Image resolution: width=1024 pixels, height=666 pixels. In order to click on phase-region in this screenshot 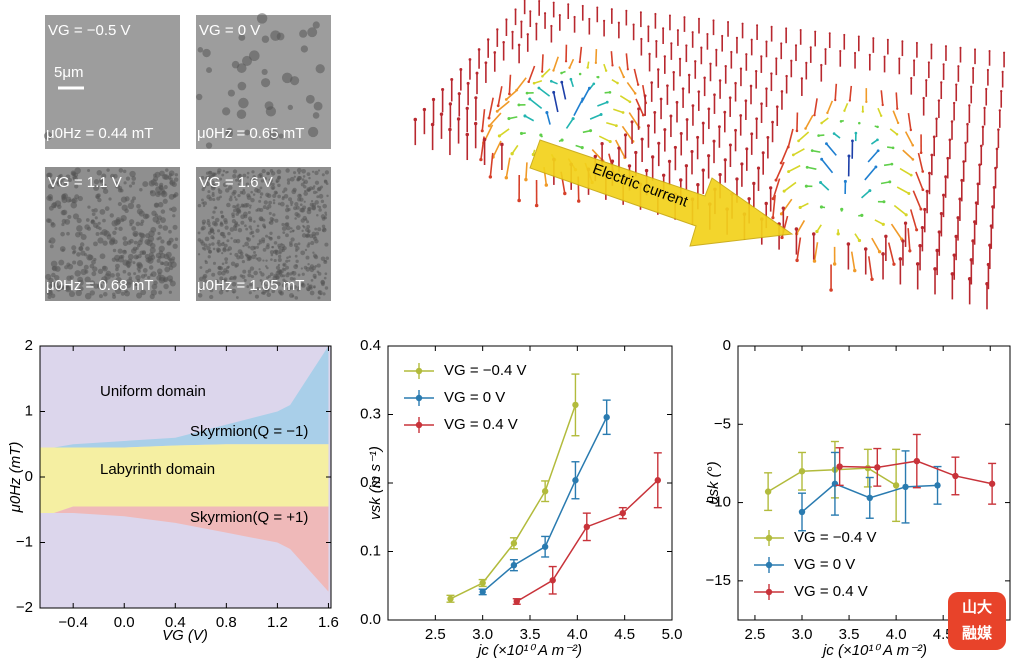, I will do `click(184, 479)`.